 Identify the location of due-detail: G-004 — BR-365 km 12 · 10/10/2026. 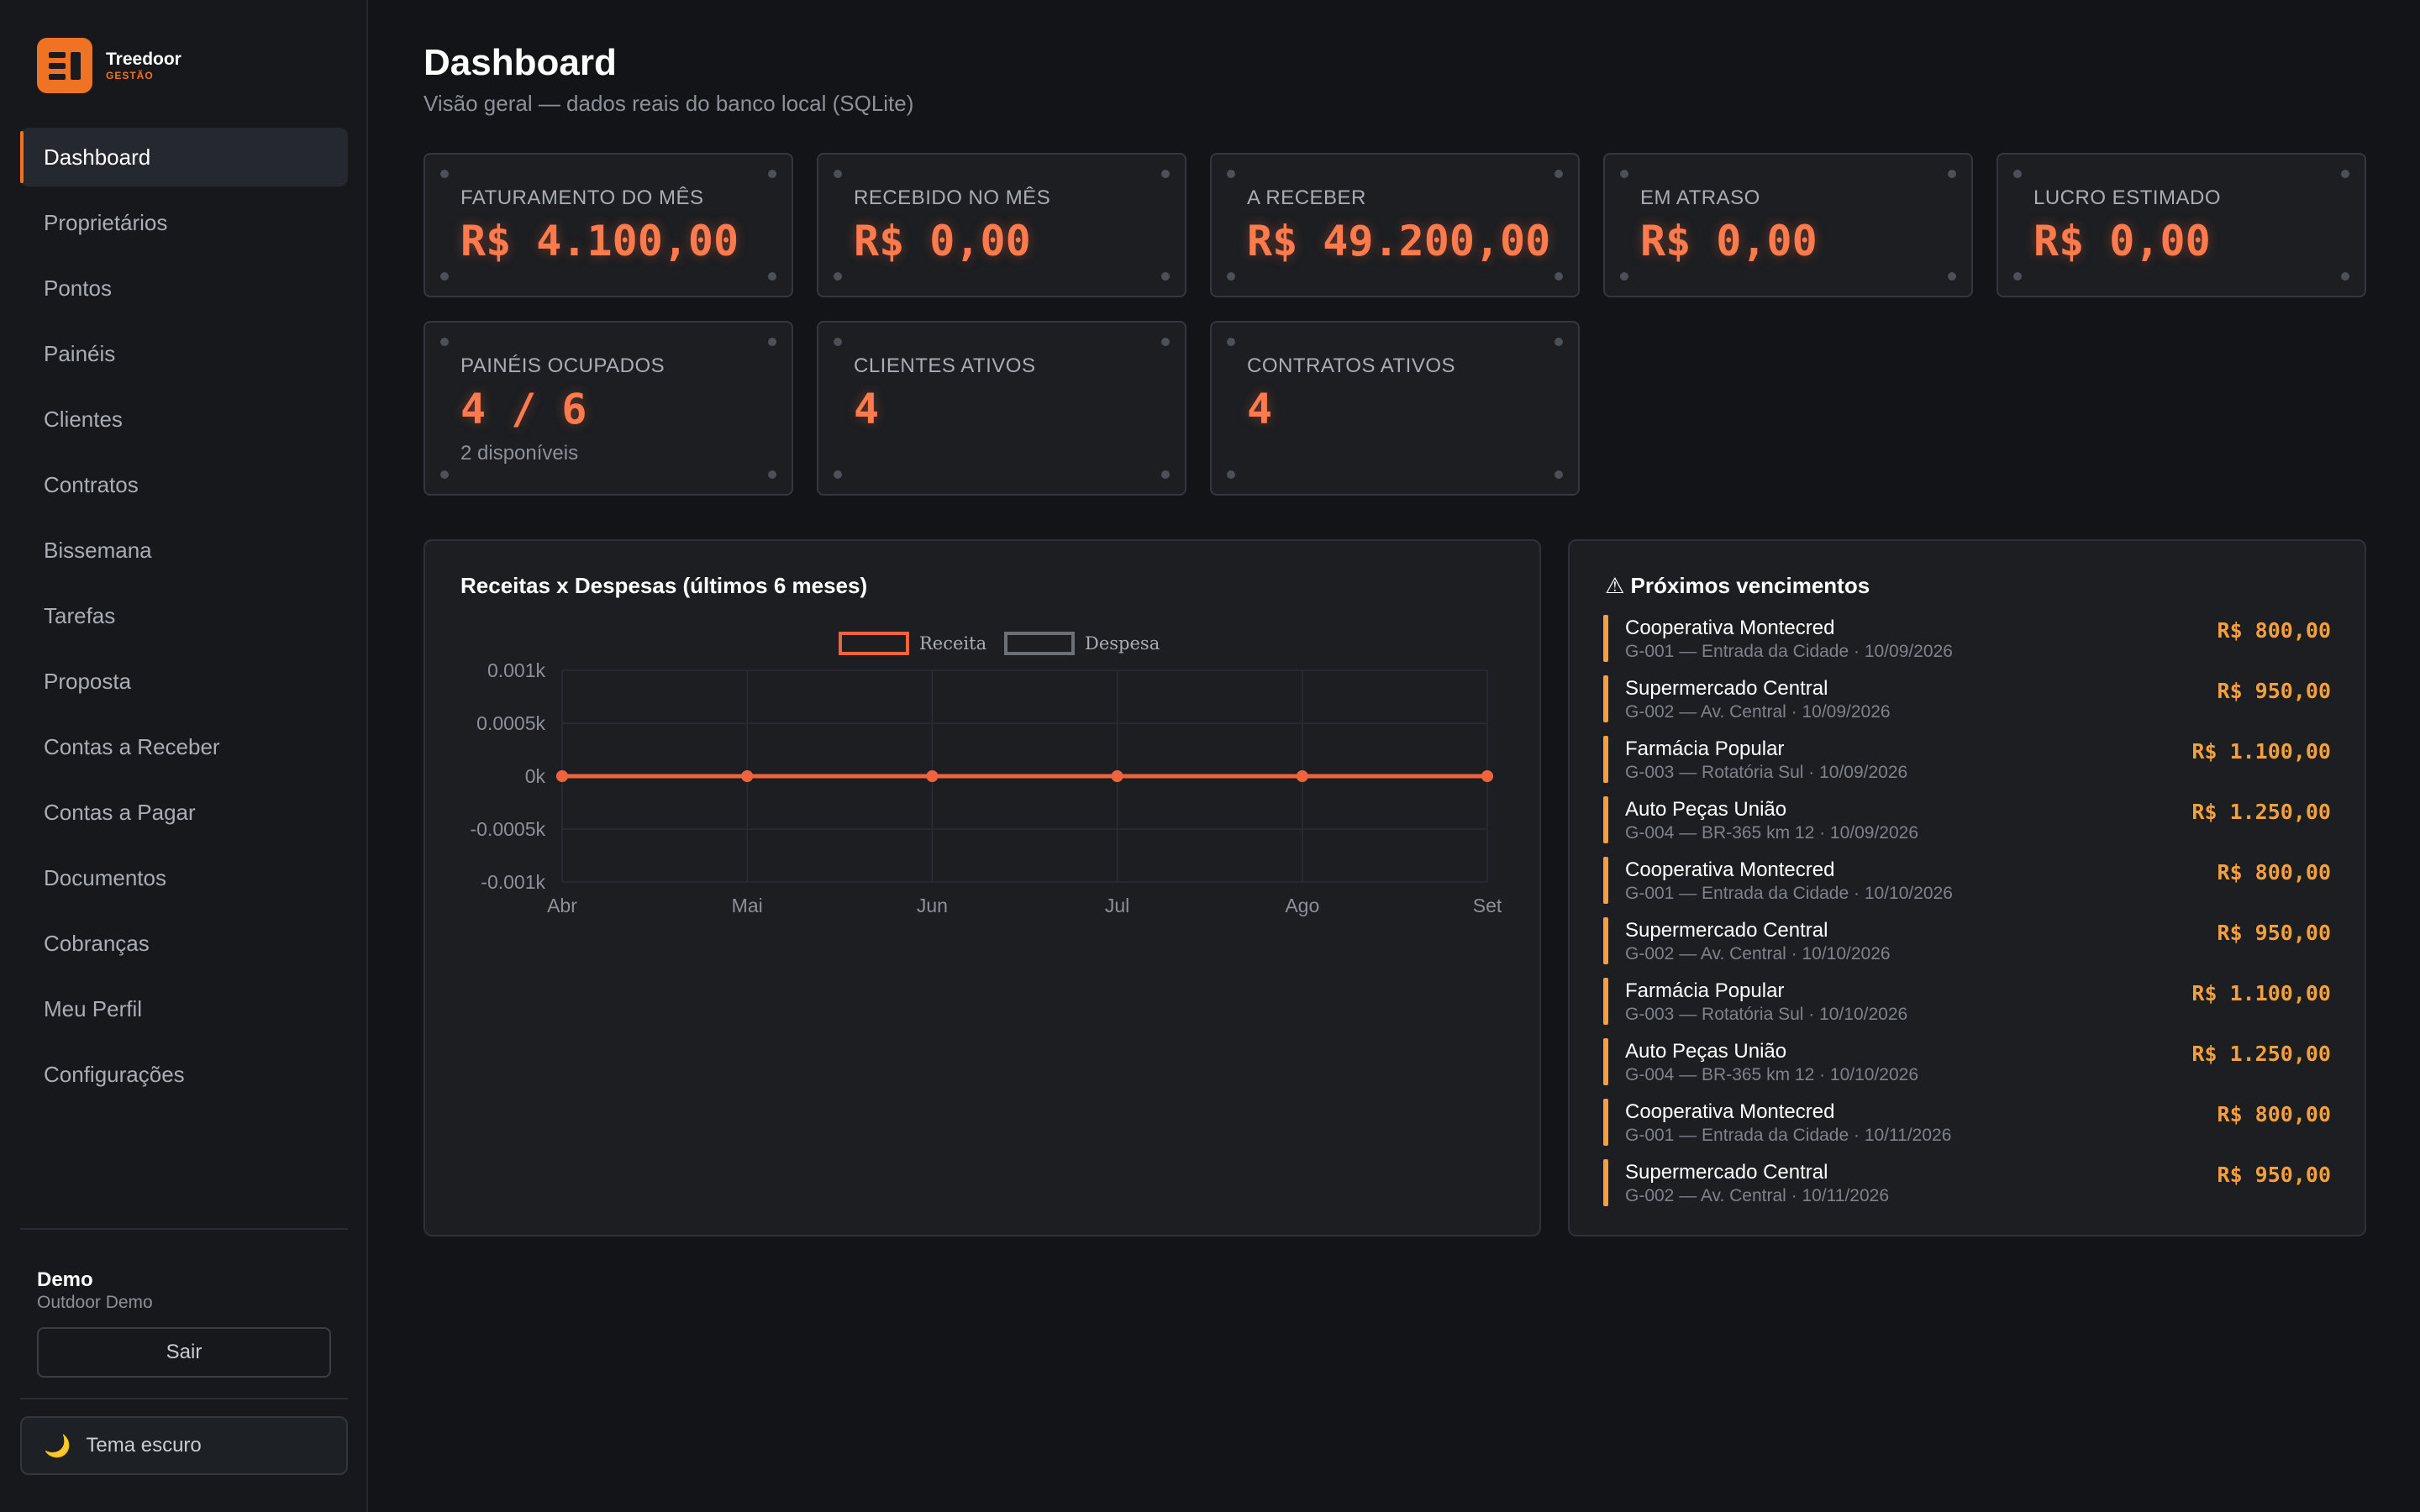
(1772, 1074).